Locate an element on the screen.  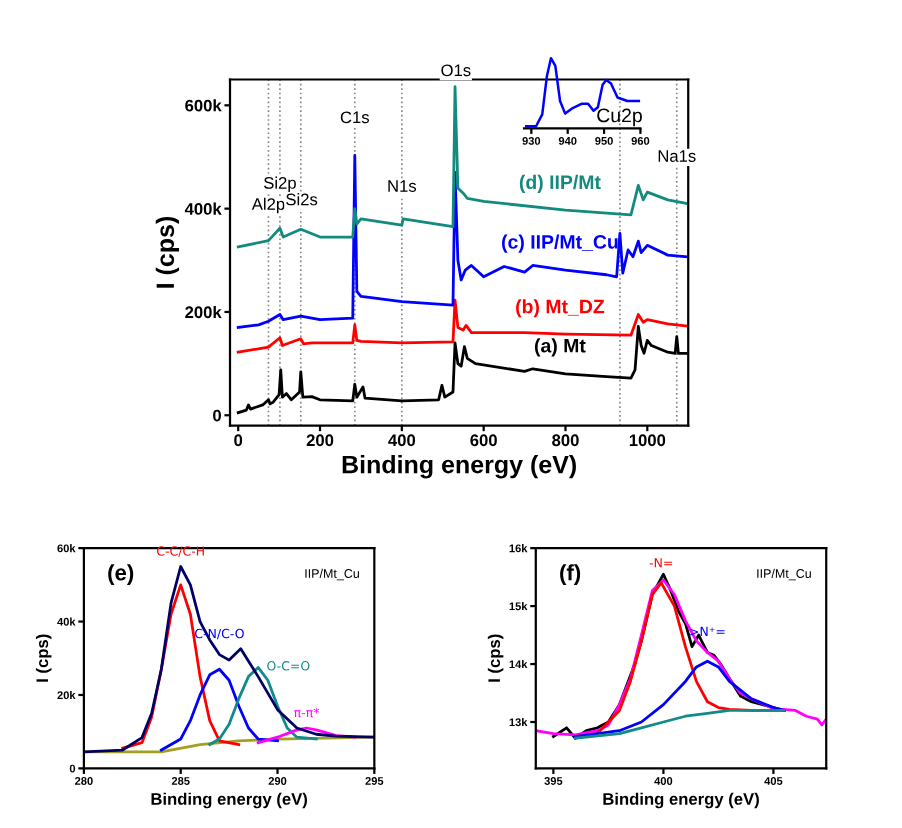
annotation: Si2s is located at coordinates (302, 199).